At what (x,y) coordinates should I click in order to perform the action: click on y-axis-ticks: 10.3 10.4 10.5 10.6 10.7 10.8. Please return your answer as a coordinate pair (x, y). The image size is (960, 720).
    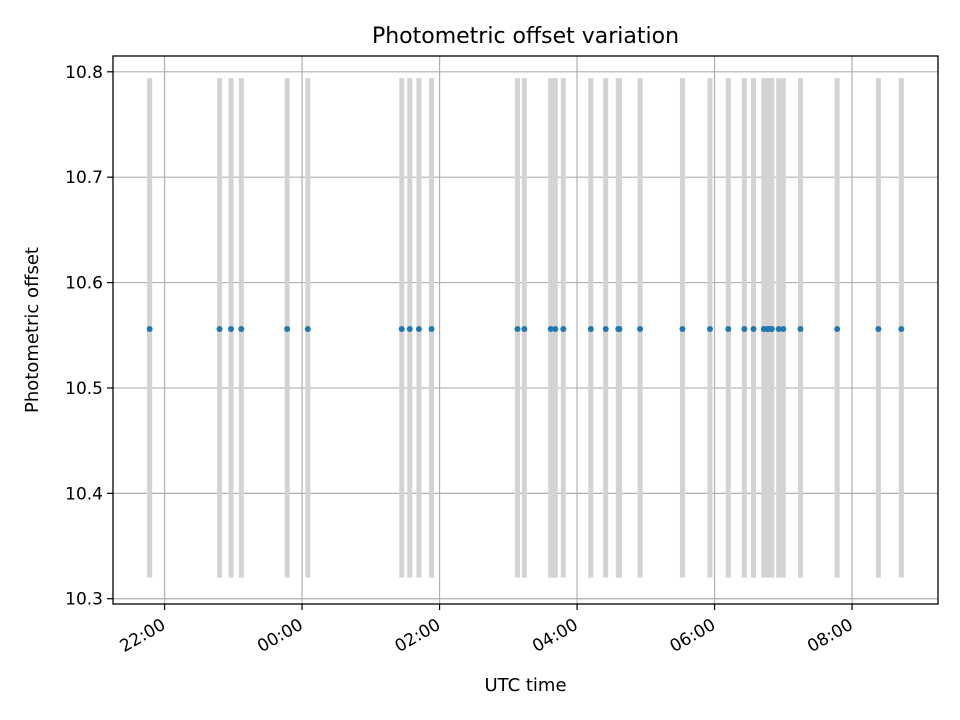
    Looking at the image, I should click on (89, 336).